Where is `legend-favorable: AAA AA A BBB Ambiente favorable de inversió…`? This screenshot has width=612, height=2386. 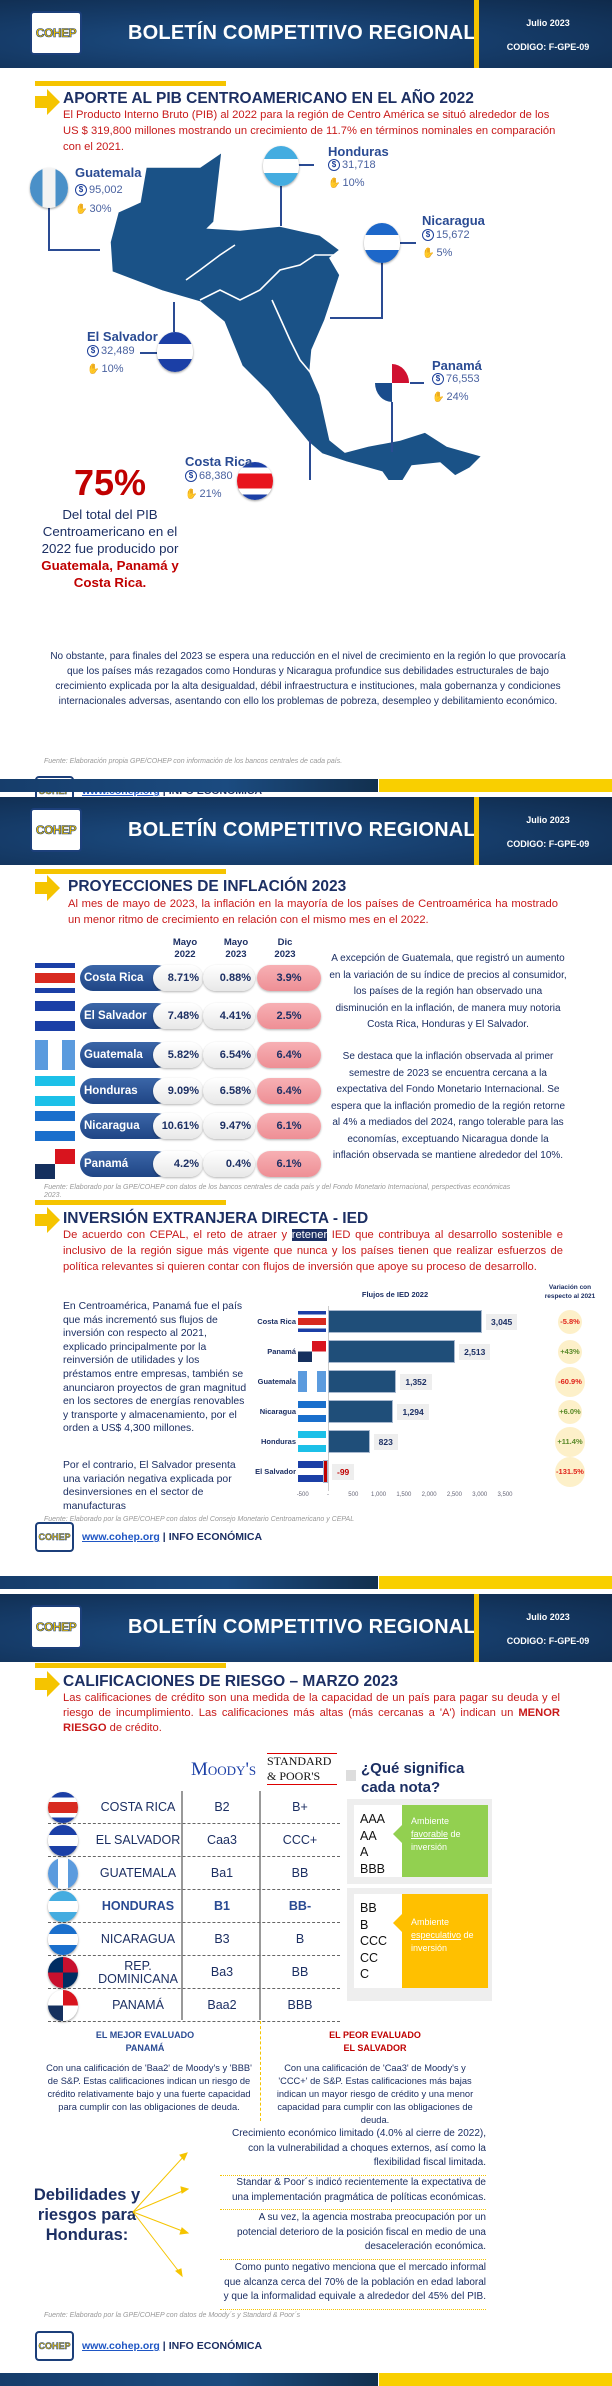
legend-favorable: AAA AA A BBB Ambiente favorable de inversió… is located at coordinates (419, 1841).